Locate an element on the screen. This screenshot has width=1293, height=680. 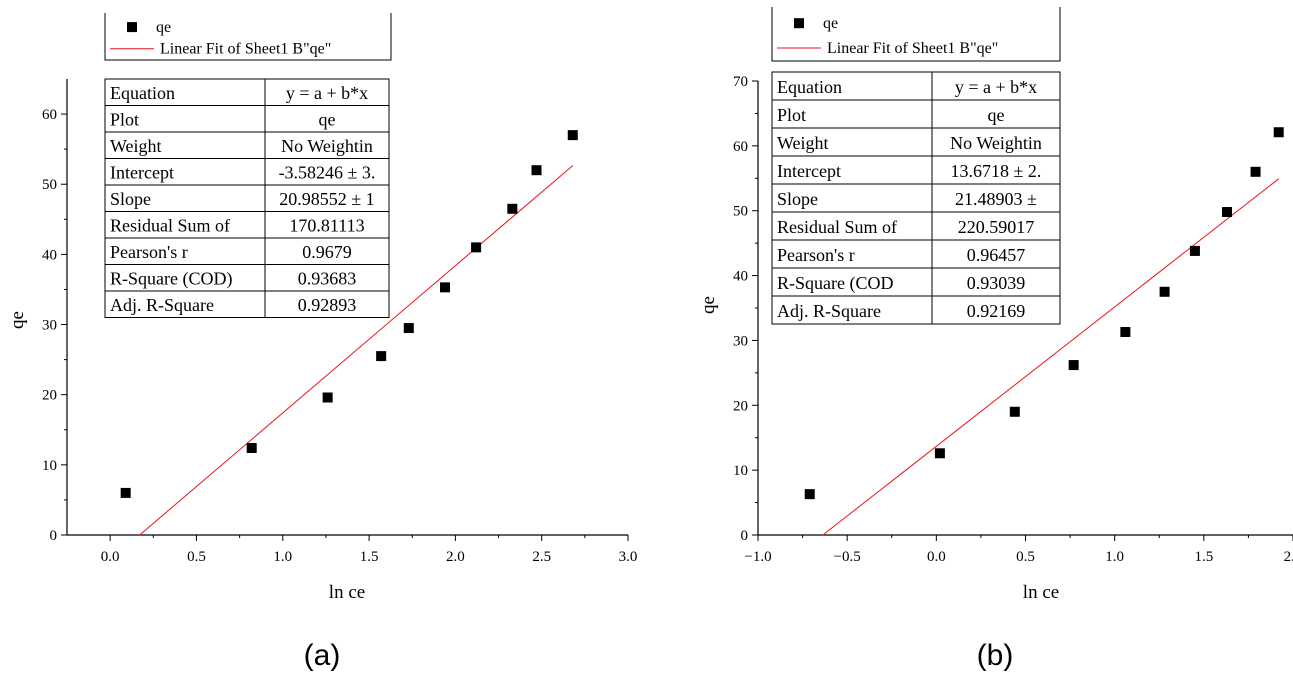
x-tick-label: 3.0 is located at coordinates (628, 557).